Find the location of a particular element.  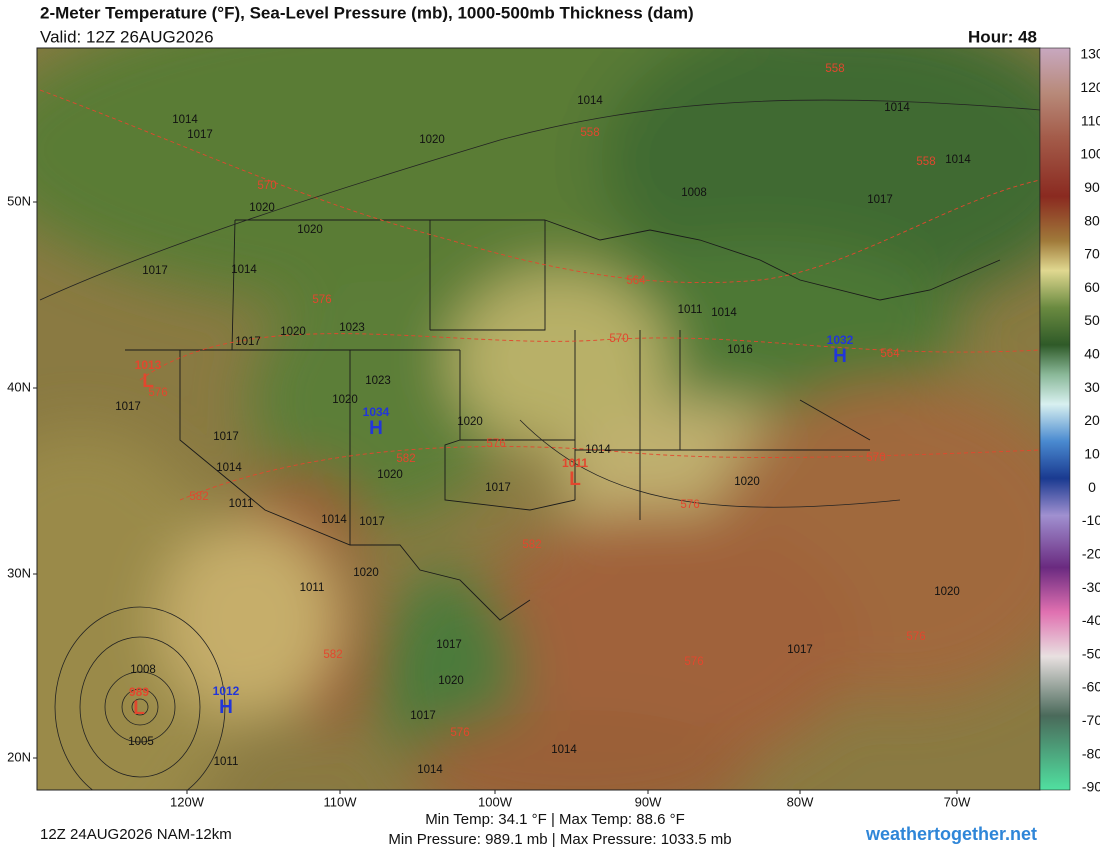

lat-label: 20N is located at coordinates (19, 756).